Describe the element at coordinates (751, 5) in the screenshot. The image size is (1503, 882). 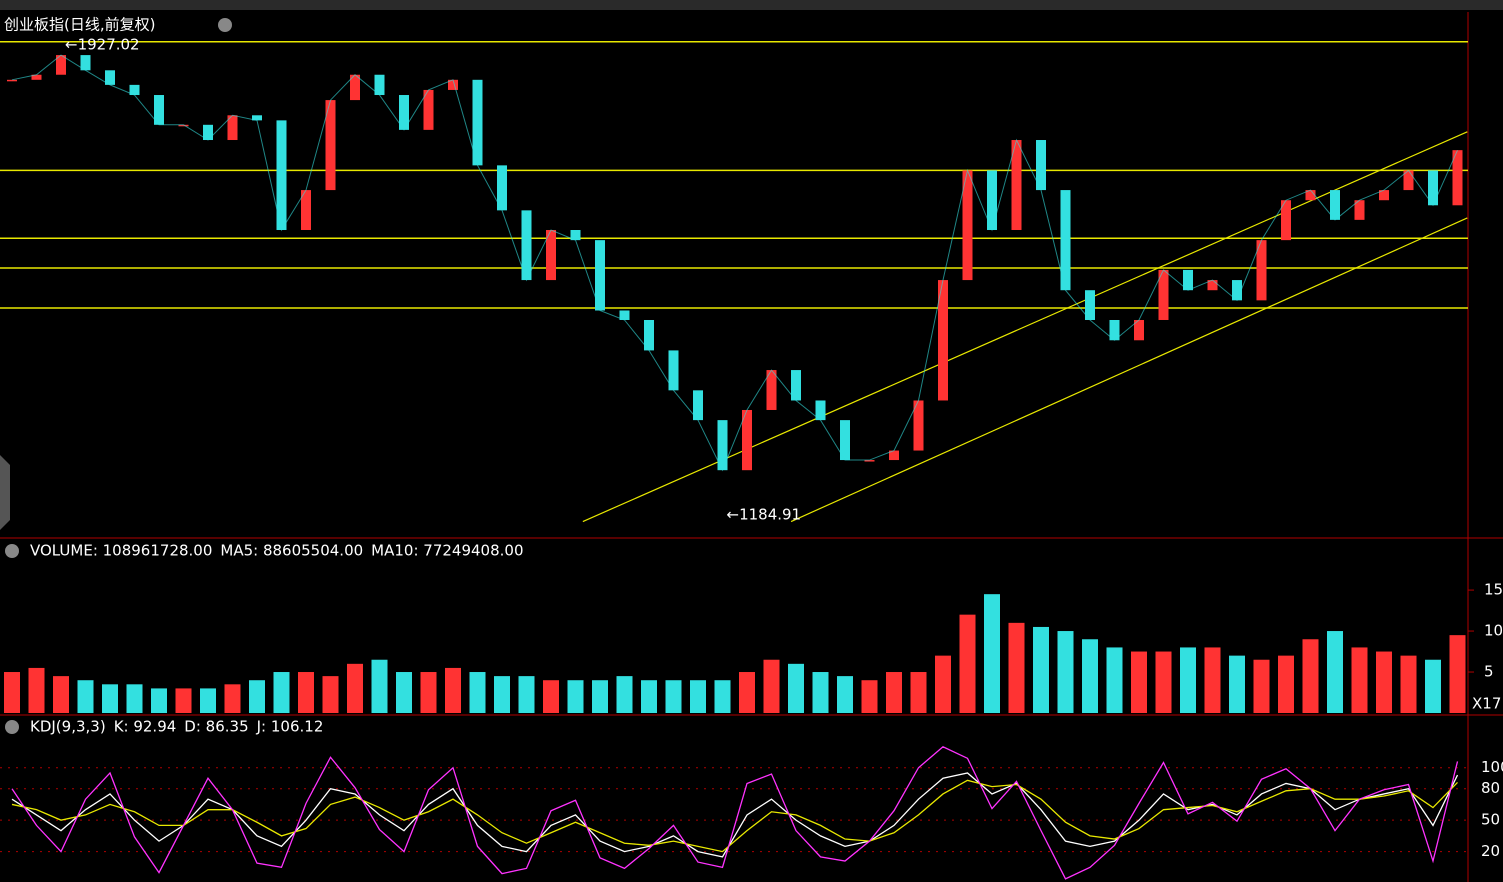
I see `toolbar` at that location.